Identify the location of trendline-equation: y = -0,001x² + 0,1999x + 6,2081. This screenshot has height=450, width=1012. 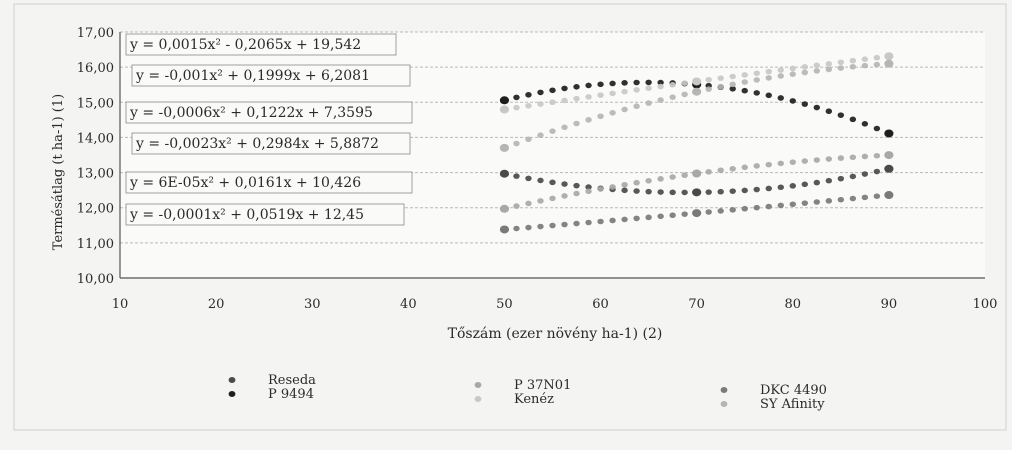
(252, 76).